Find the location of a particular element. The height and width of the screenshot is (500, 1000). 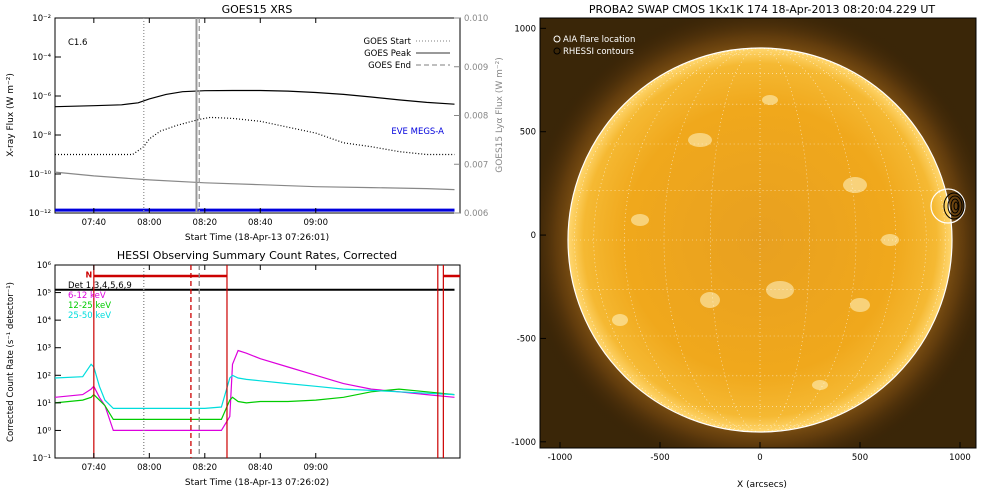

hessi-series-25-50-kev is located at coordinates (255, 386).